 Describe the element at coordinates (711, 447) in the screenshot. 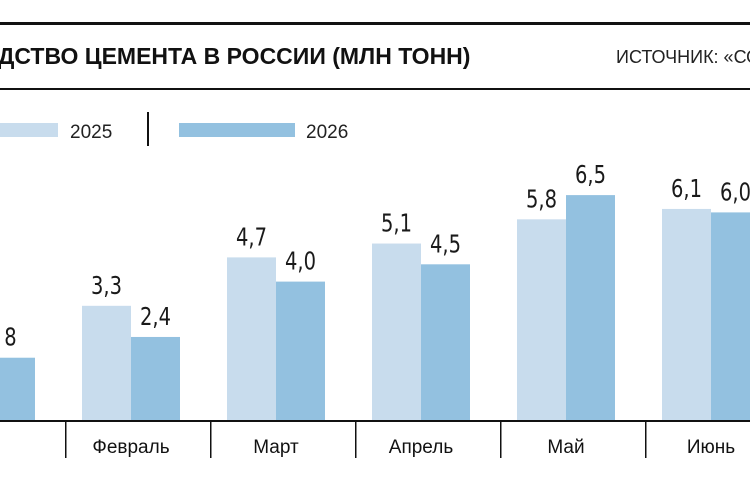

I see `category-label-5: Июнь` at that location.